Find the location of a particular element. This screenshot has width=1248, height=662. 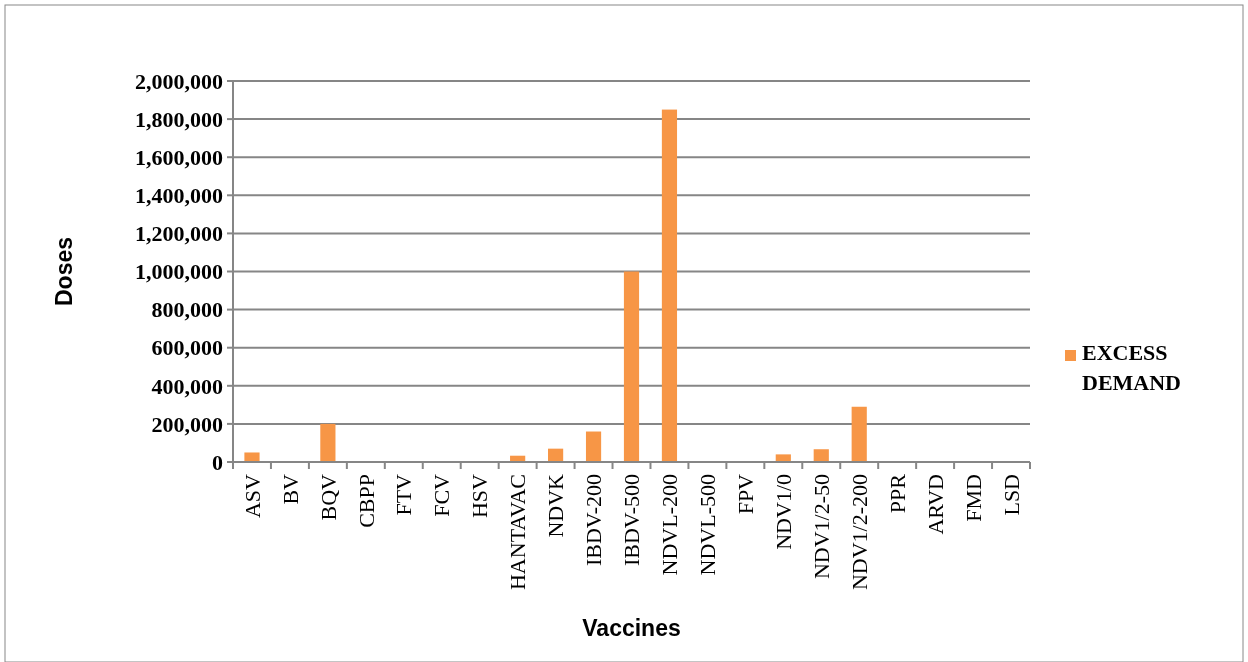

y-axis-title: Doses is located at coordinates (64, 271).